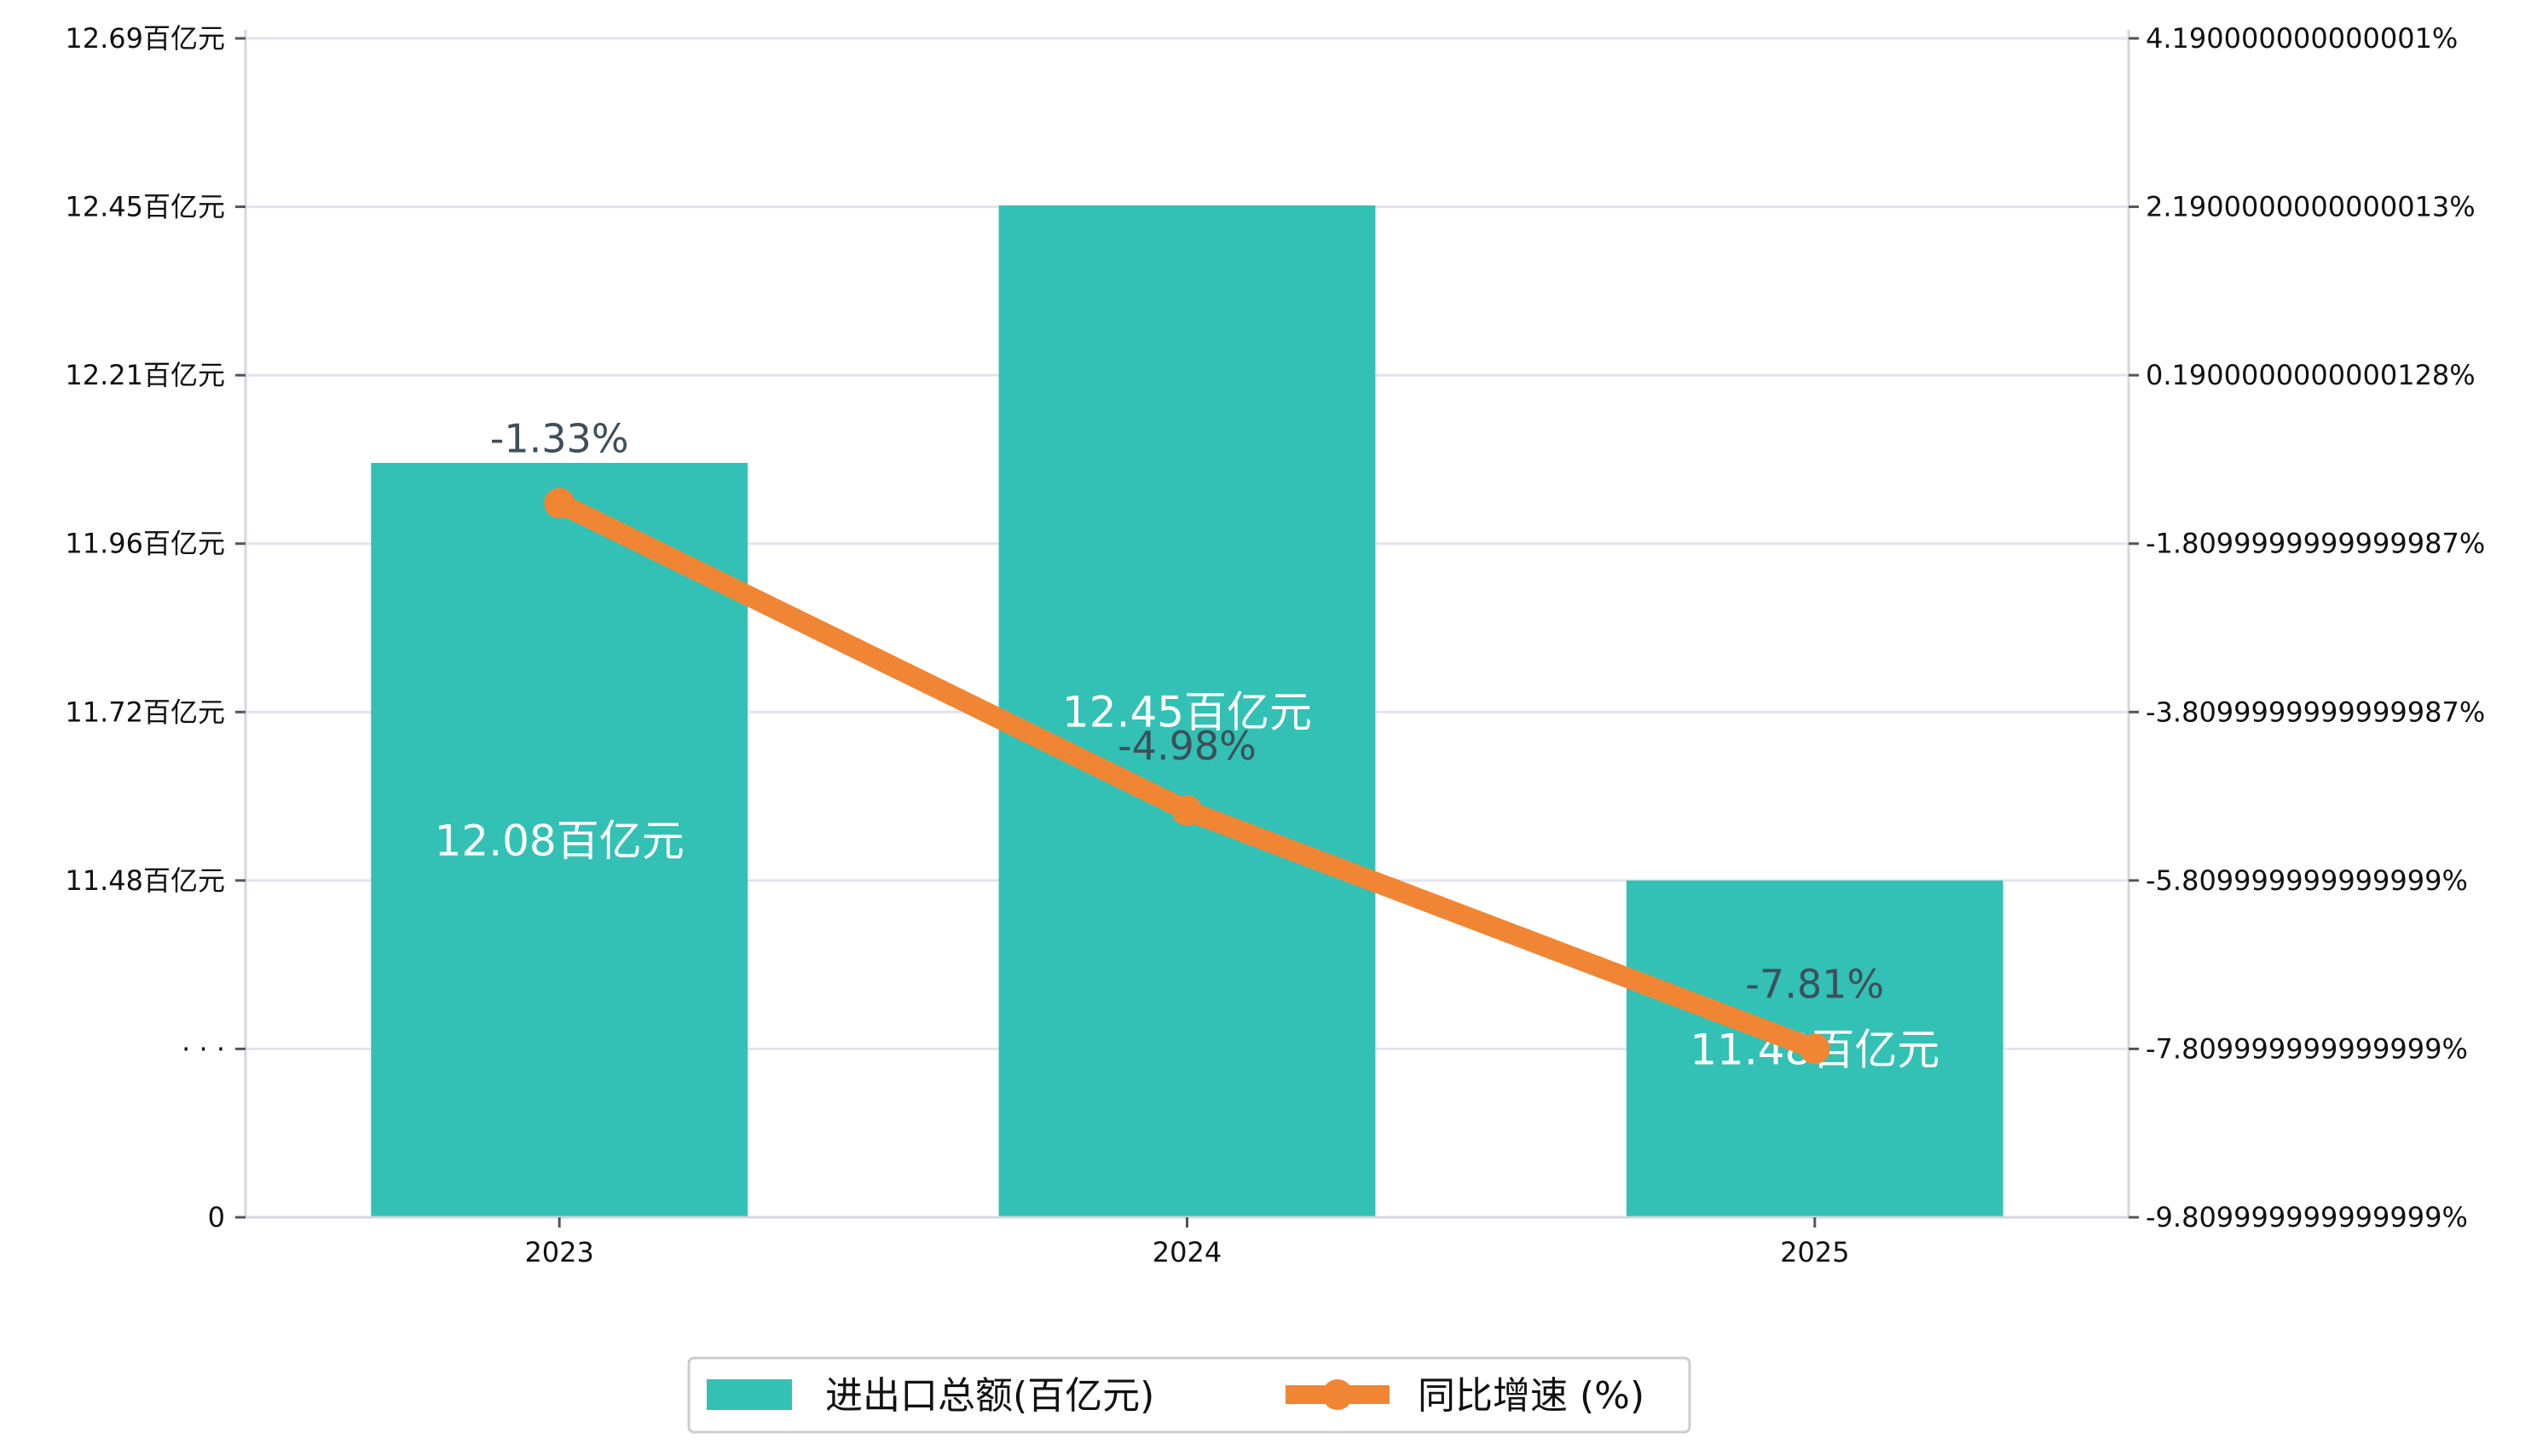 The image size is (2531, 1456). Describe the element at coordinates (2307, 1048) in the screenshot. I see `right-tick-label: -7.809999999999999%` at that location.